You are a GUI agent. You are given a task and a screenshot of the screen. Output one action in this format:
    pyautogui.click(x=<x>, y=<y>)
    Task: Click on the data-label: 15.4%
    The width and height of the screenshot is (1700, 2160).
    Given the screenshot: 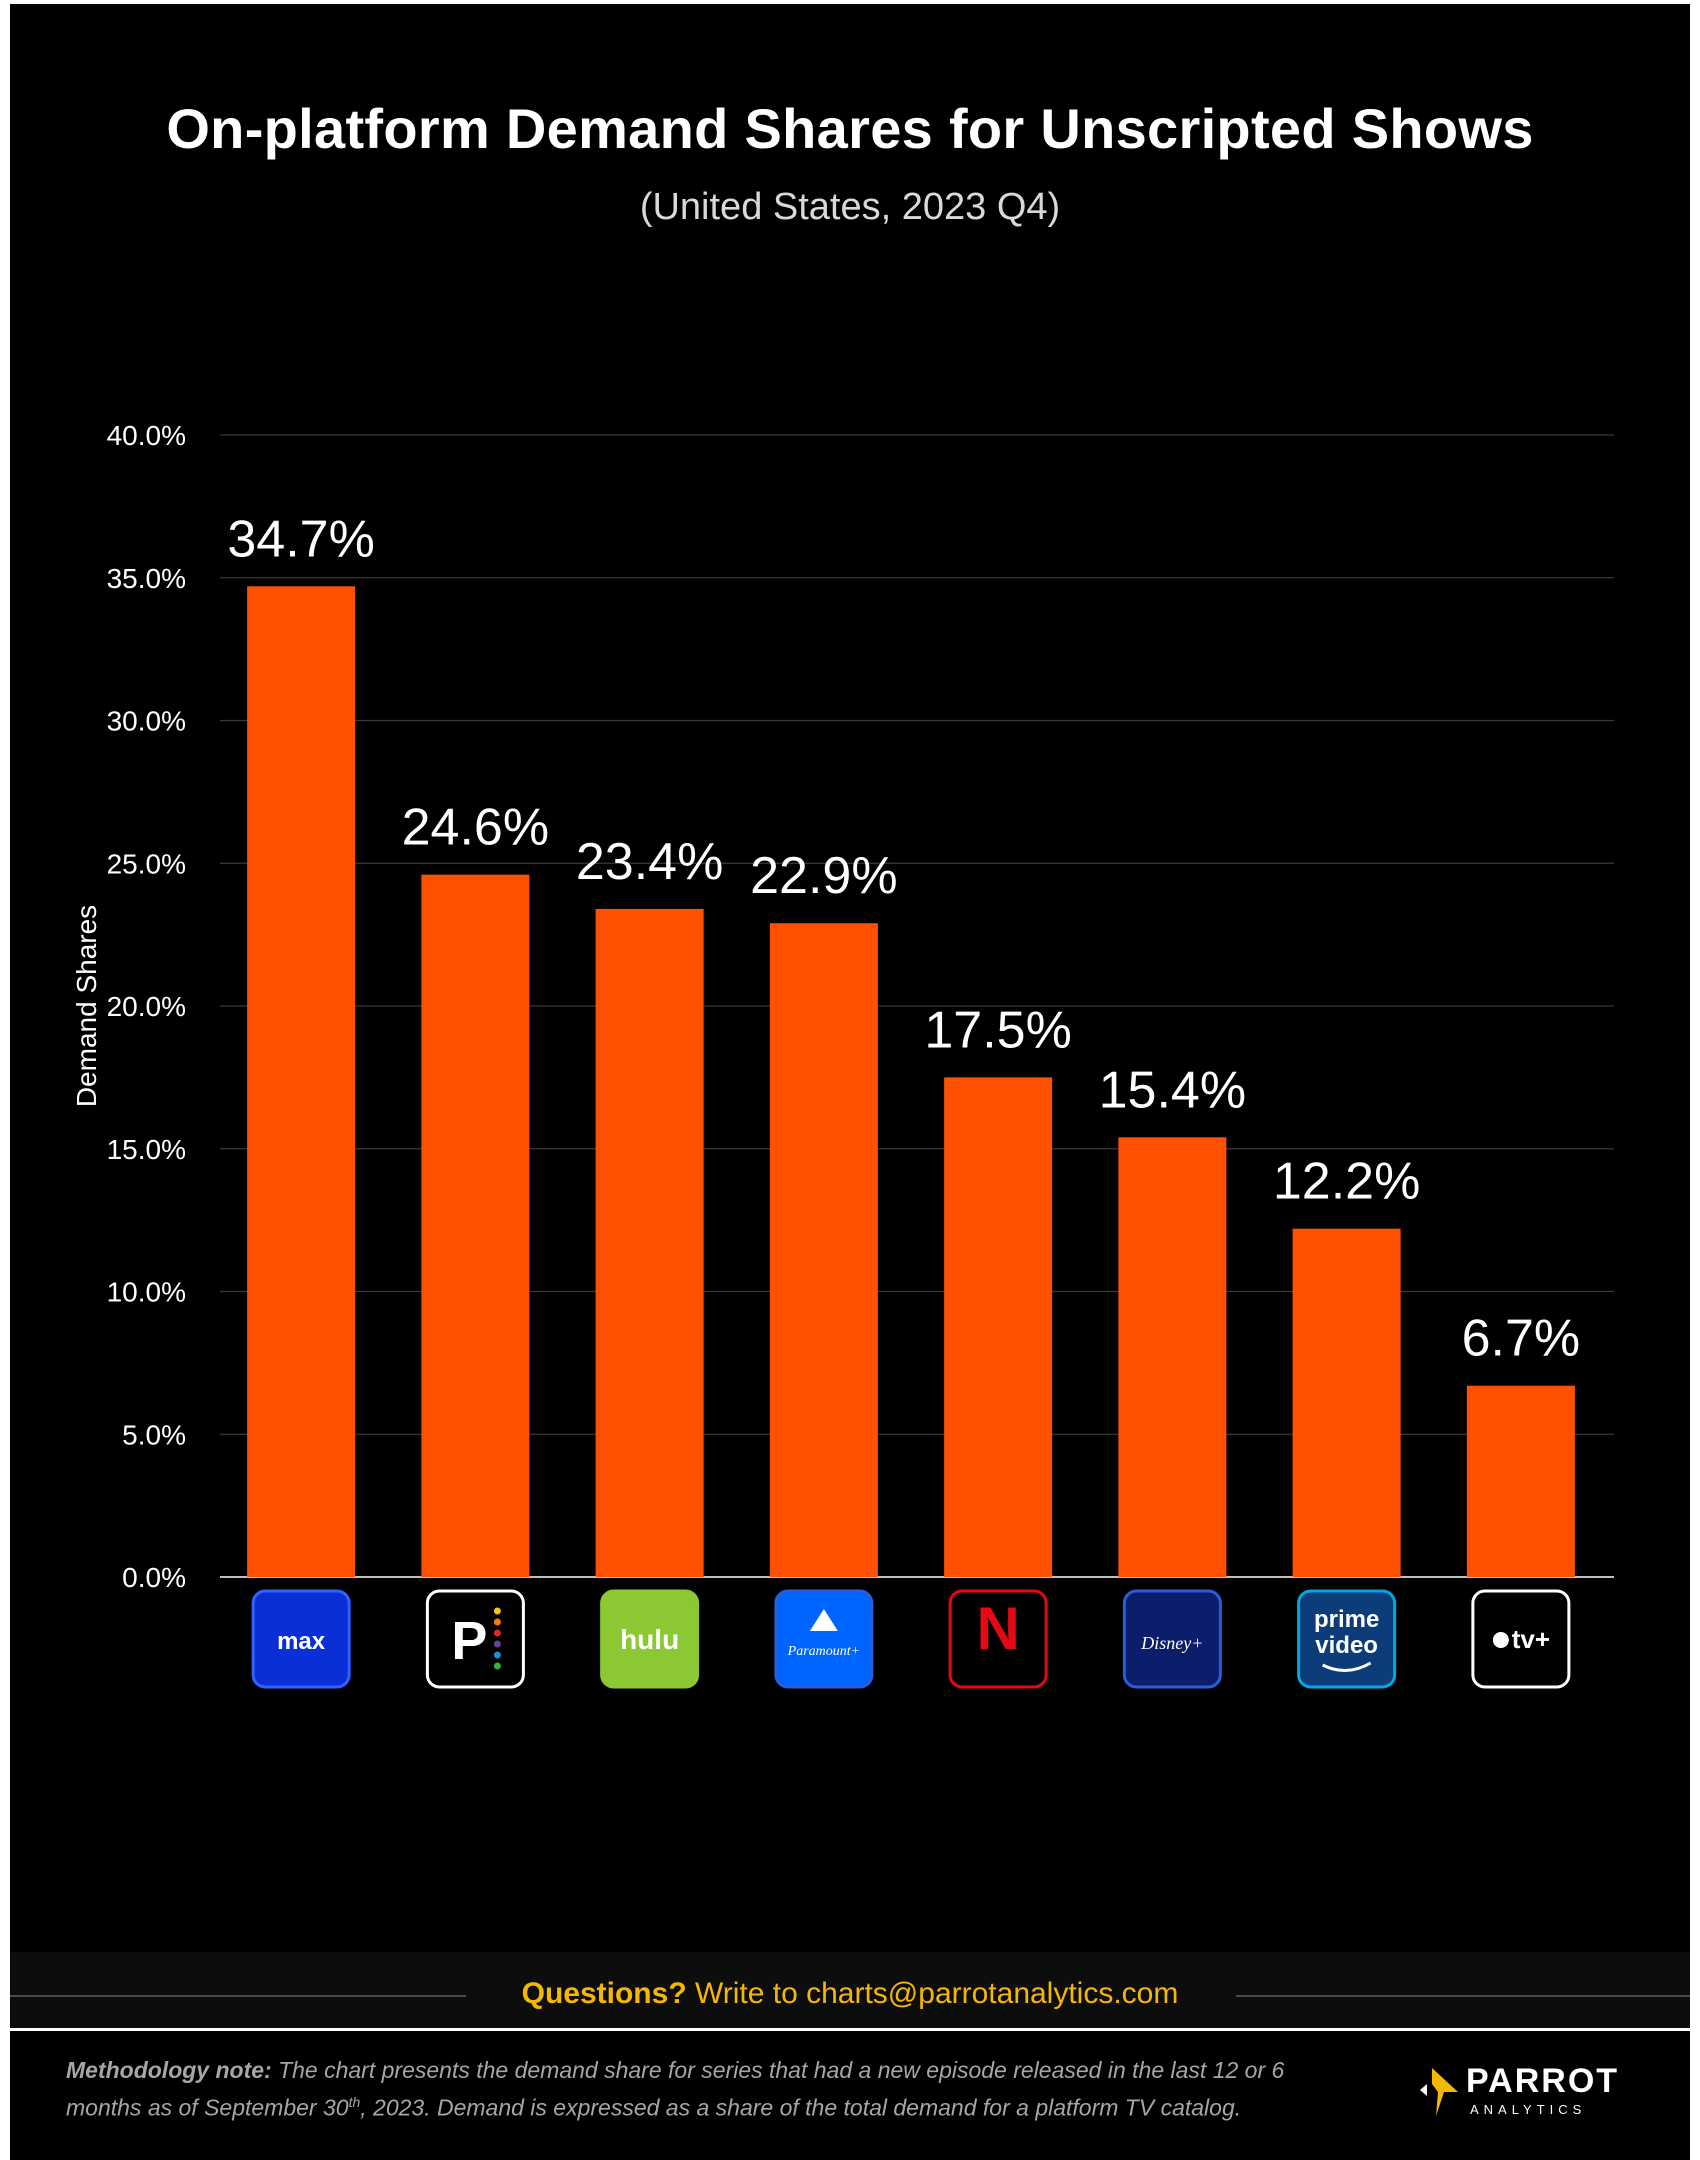 What is the action you would take?
    pyautogui.click(x=1172, y=1090)
    